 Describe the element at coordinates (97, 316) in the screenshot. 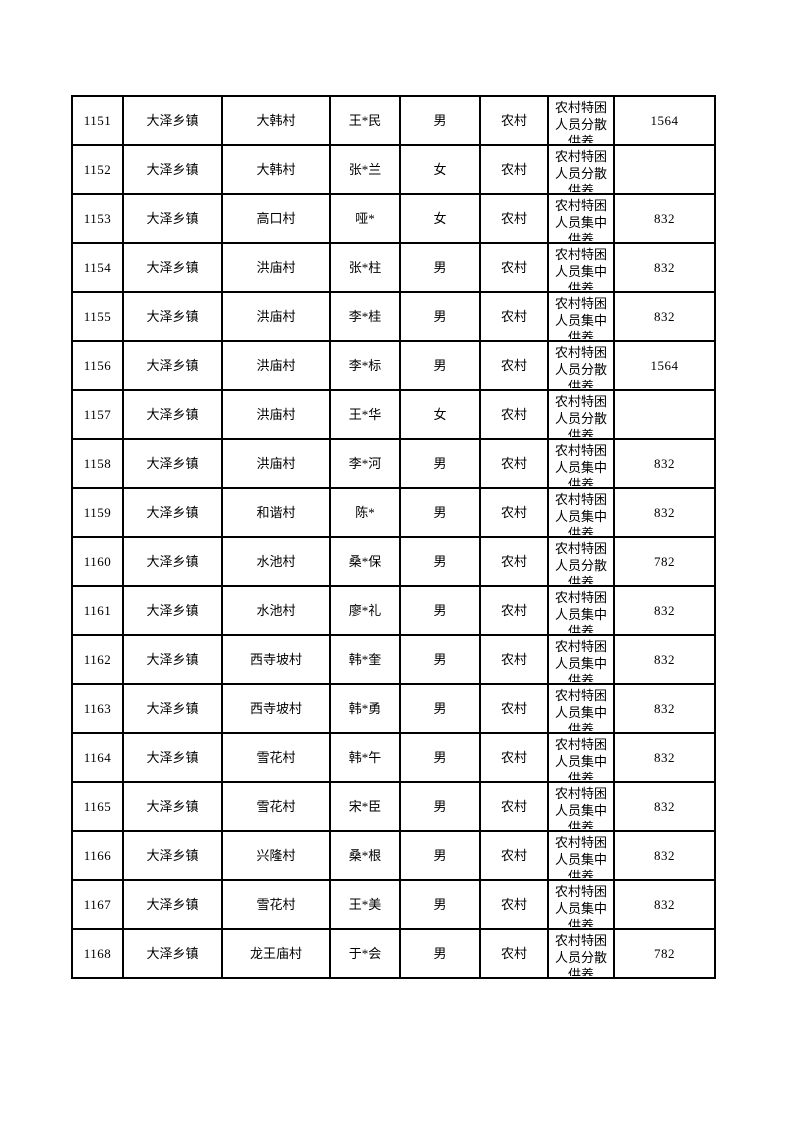

I see `cell-serial-number: 1155` at that location.